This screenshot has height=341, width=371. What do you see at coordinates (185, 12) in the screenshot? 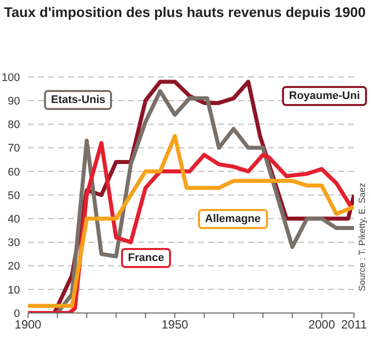
I see `chart-title: Taux d'imposition des plus hauts revenus depuis 1900` at bounding box center [185, 12].